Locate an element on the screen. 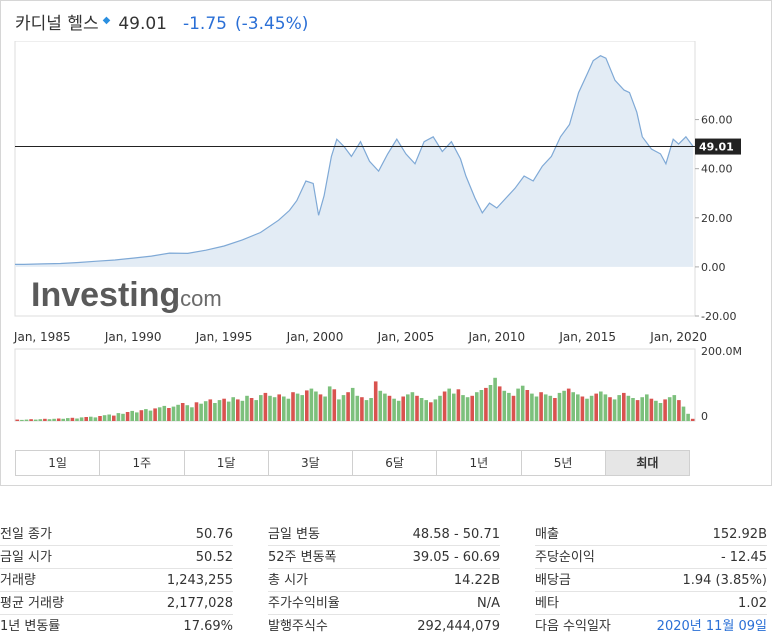 Image resolution: width=773 pixels, height=642 pixels. tab-1d: 1일 is located at coordinates (58, 463).